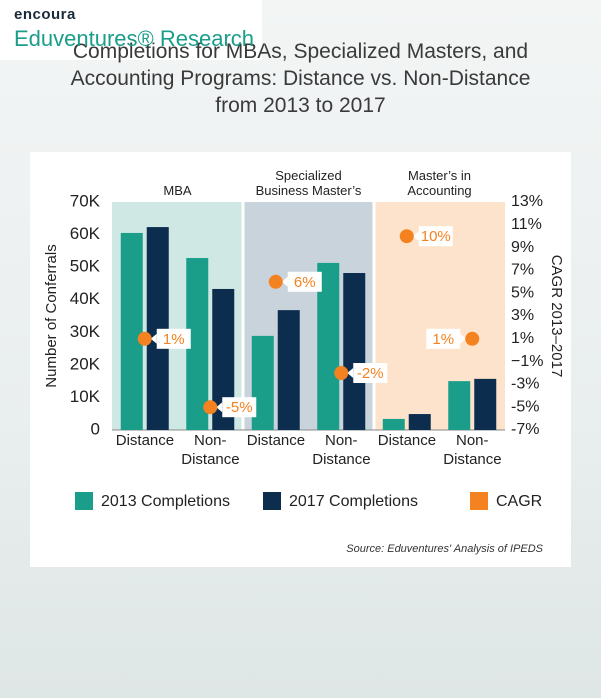 This screenshot has height=698, width=601. Describe the element at coordinates (522, 338) in the screenshot. I see `y2-tick-label: 1%` at that location.